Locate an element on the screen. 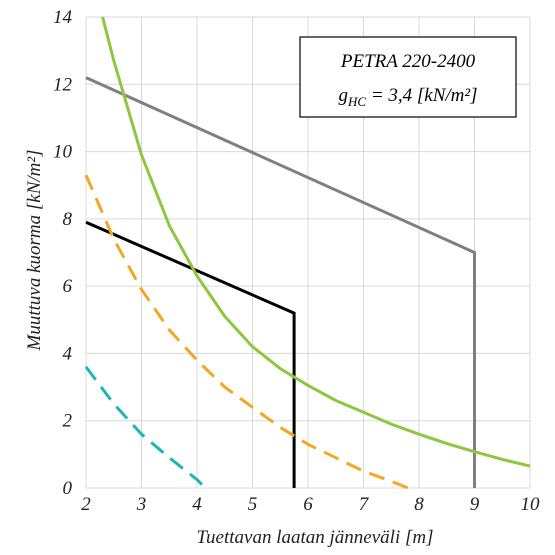 This screenshot has width=555, height=555. x-tick-label: 2 is located at coordinates (86, 504).